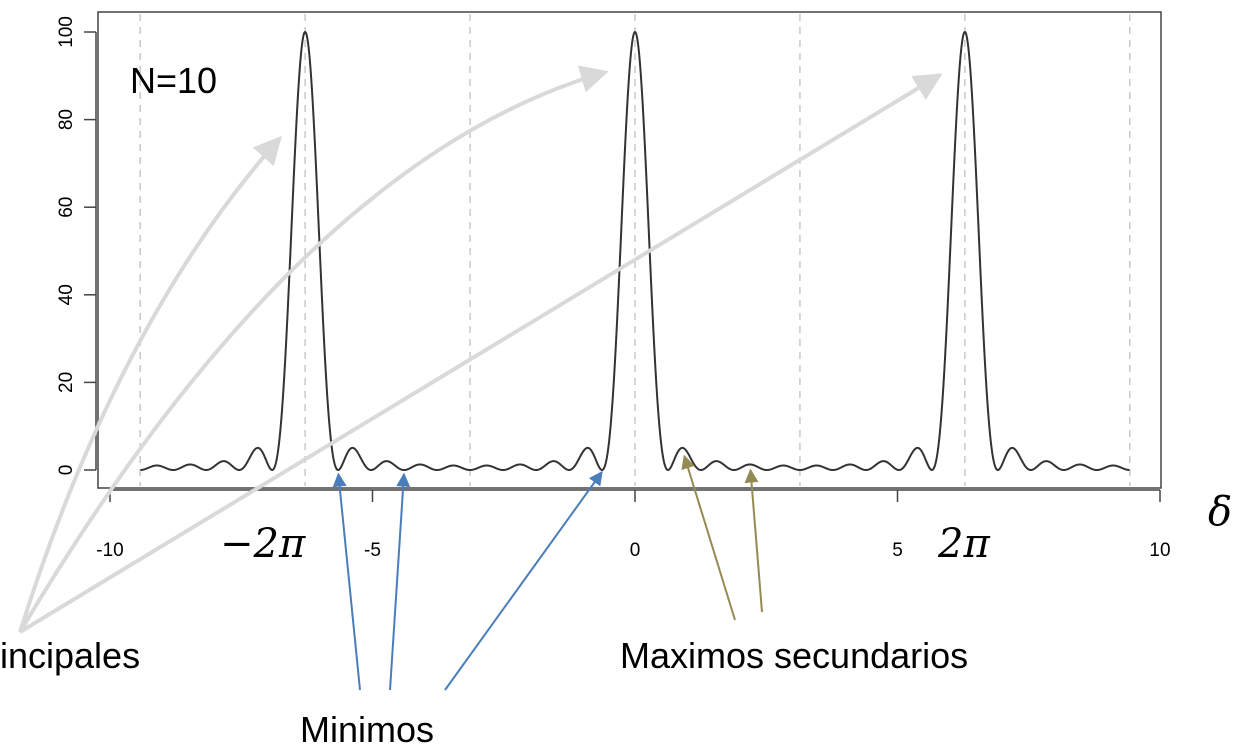  What do you see at coordinates (66, 382) in the screenshot?
I see `y-tick-label: 20` at bounding box center [66, 382].